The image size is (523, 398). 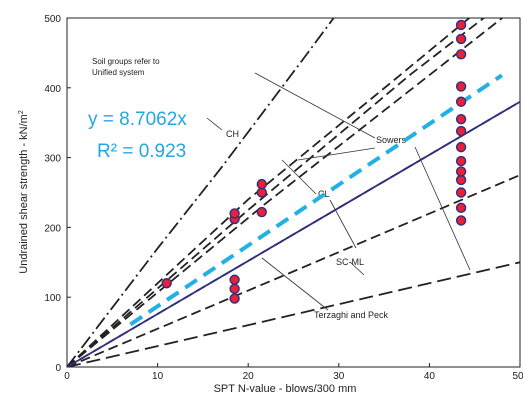 What do you see at coordinates (58, 368) in the screenshot?
I see `y-tick-label: 0` at bounding box center [58, 368].